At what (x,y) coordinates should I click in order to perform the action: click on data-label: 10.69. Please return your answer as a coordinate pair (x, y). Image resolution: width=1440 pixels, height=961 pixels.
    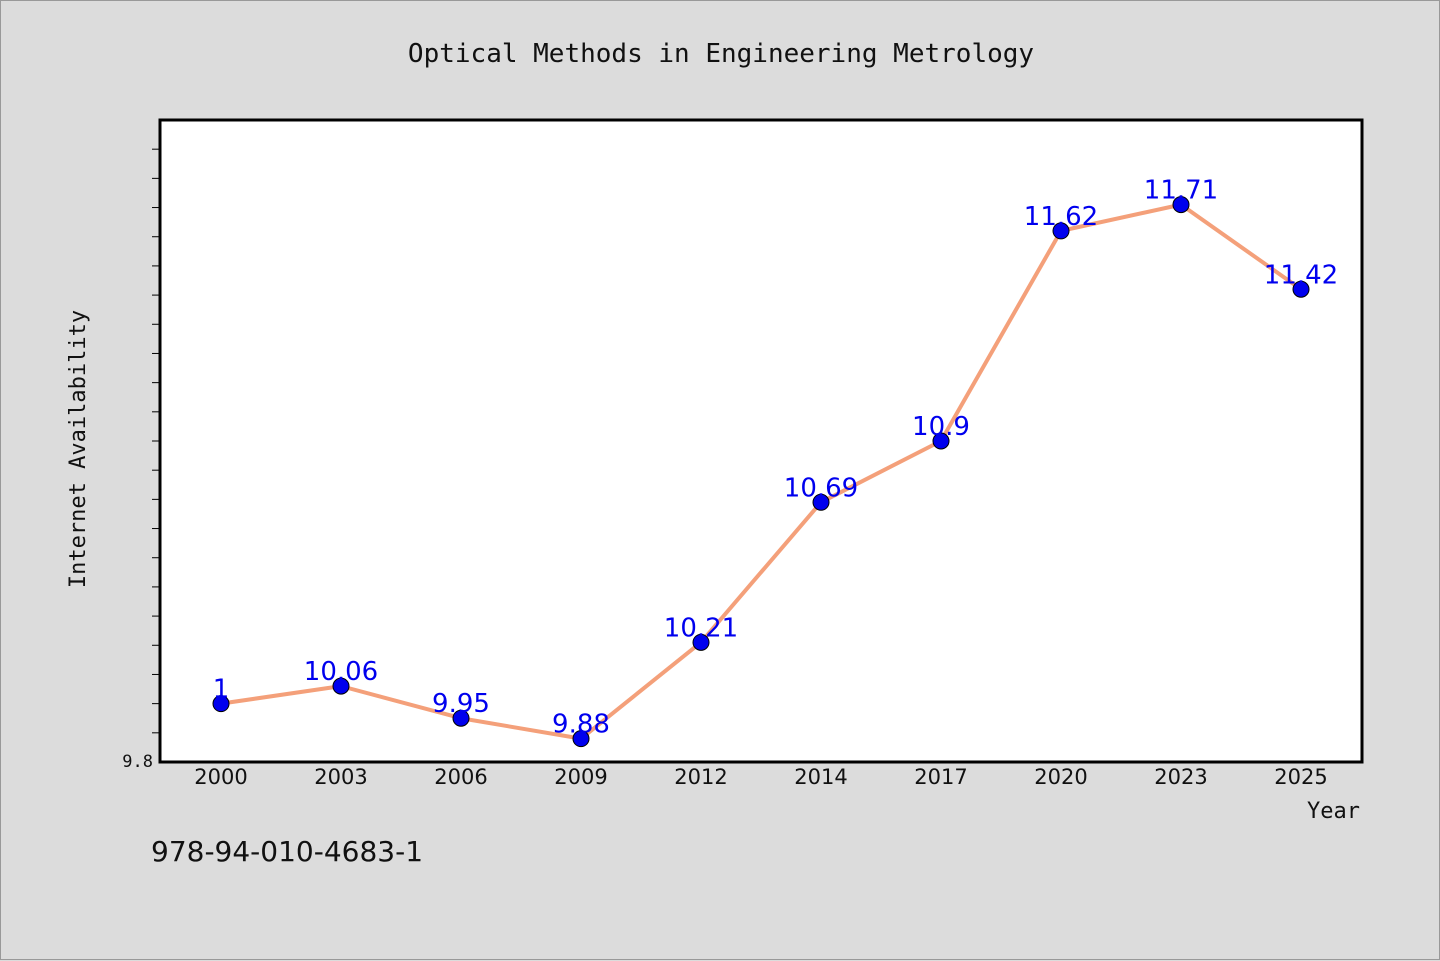
    Looking at the image, I should click on (821, 488).